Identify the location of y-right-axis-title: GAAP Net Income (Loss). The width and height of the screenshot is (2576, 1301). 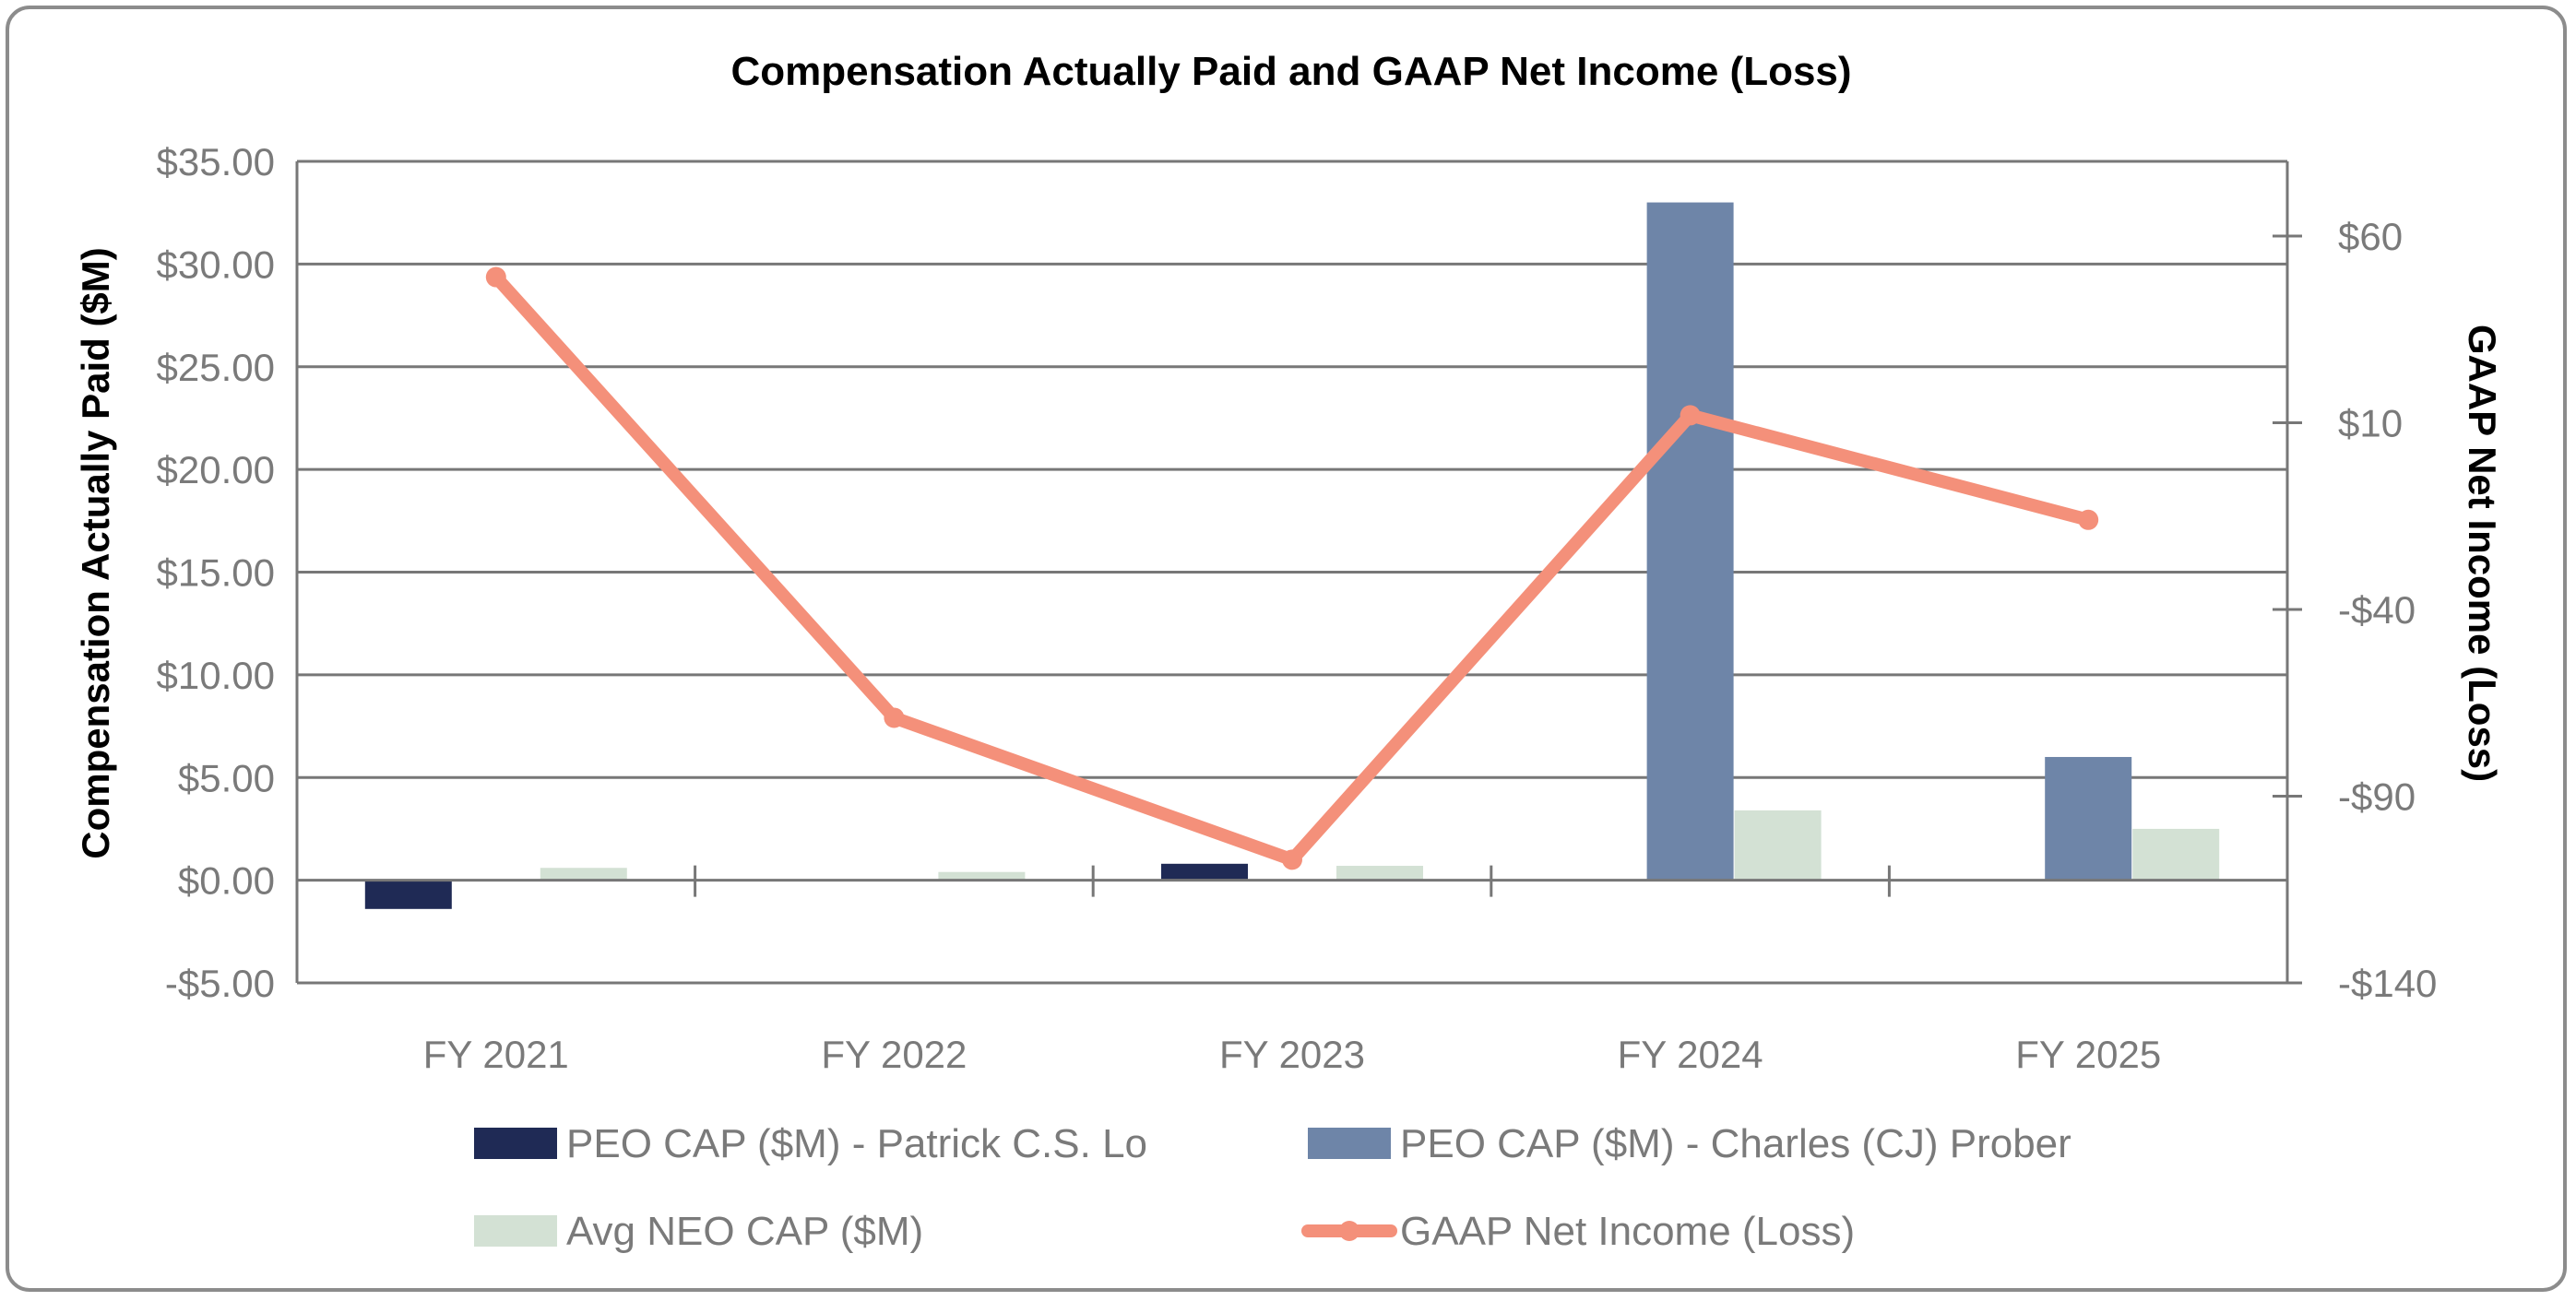
(2482, 553).